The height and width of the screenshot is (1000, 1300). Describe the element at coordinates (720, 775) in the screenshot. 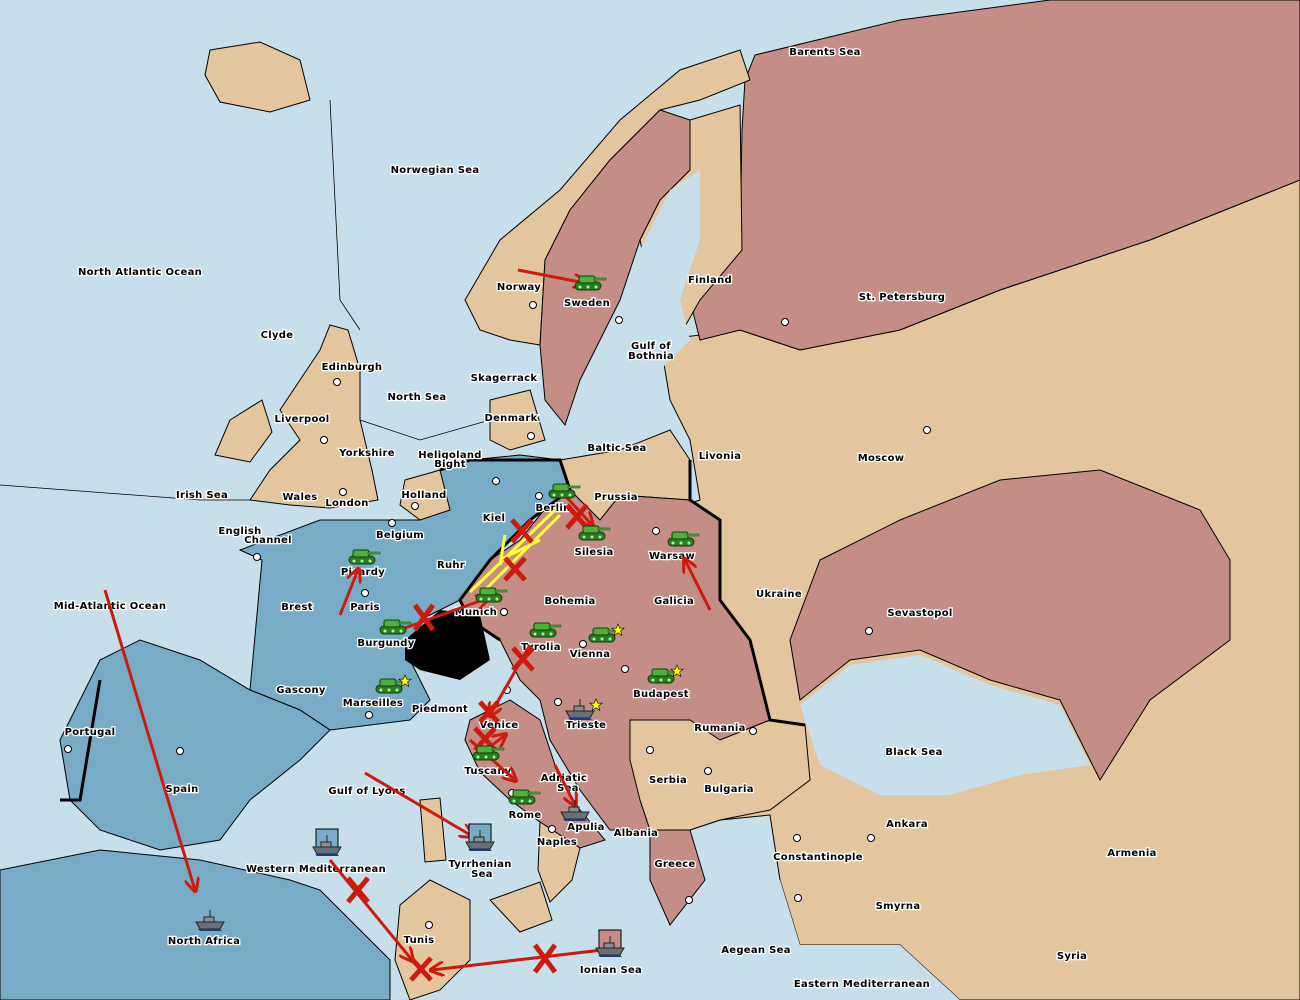

I see `balkans` at that location.